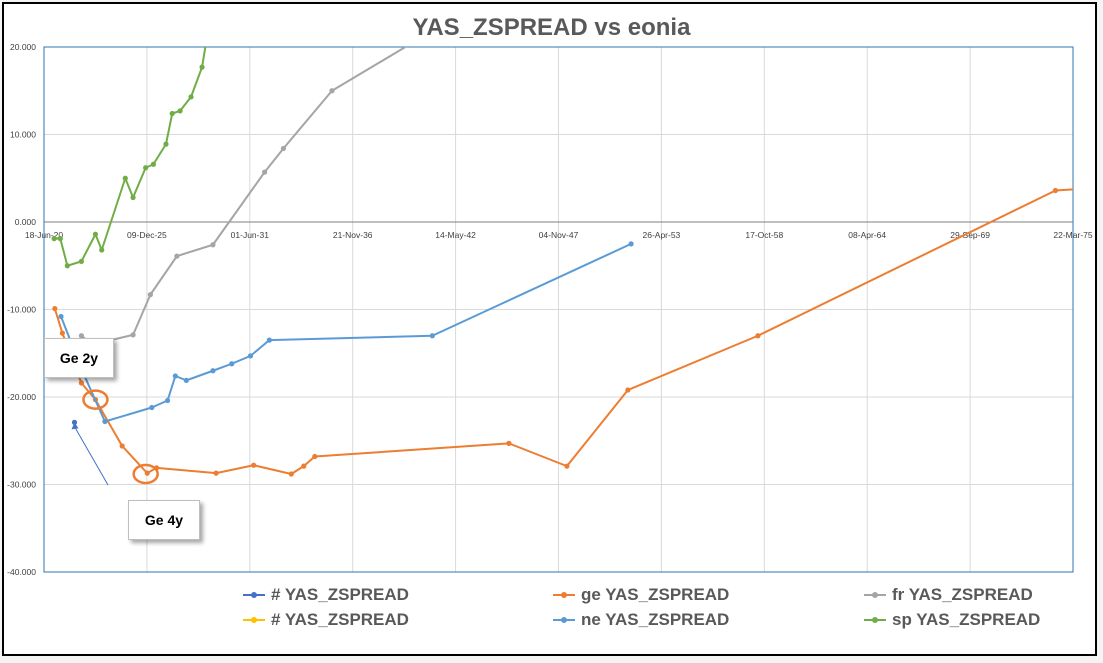 The image size is (1103, 663). Describe the element at coordinates (21, 397) in the screenshot. I see `y-tick-label: -20.000` at that location.